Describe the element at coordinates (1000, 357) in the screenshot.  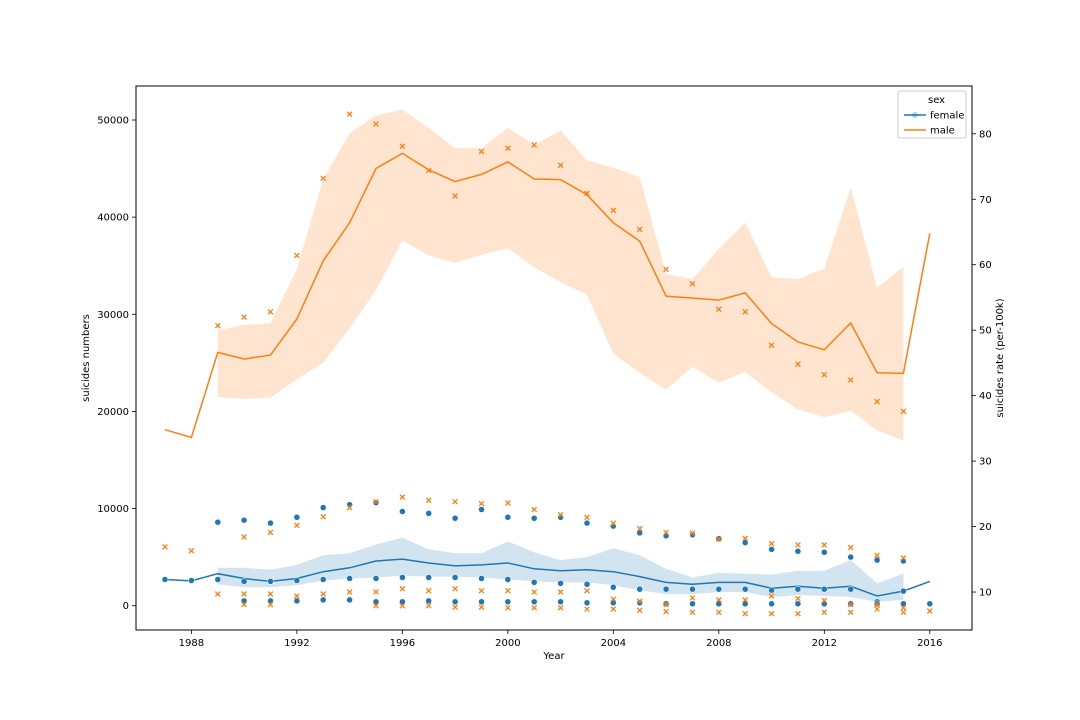
I see `y-axis-right-label: suicides rate (per-100k)` at that location.